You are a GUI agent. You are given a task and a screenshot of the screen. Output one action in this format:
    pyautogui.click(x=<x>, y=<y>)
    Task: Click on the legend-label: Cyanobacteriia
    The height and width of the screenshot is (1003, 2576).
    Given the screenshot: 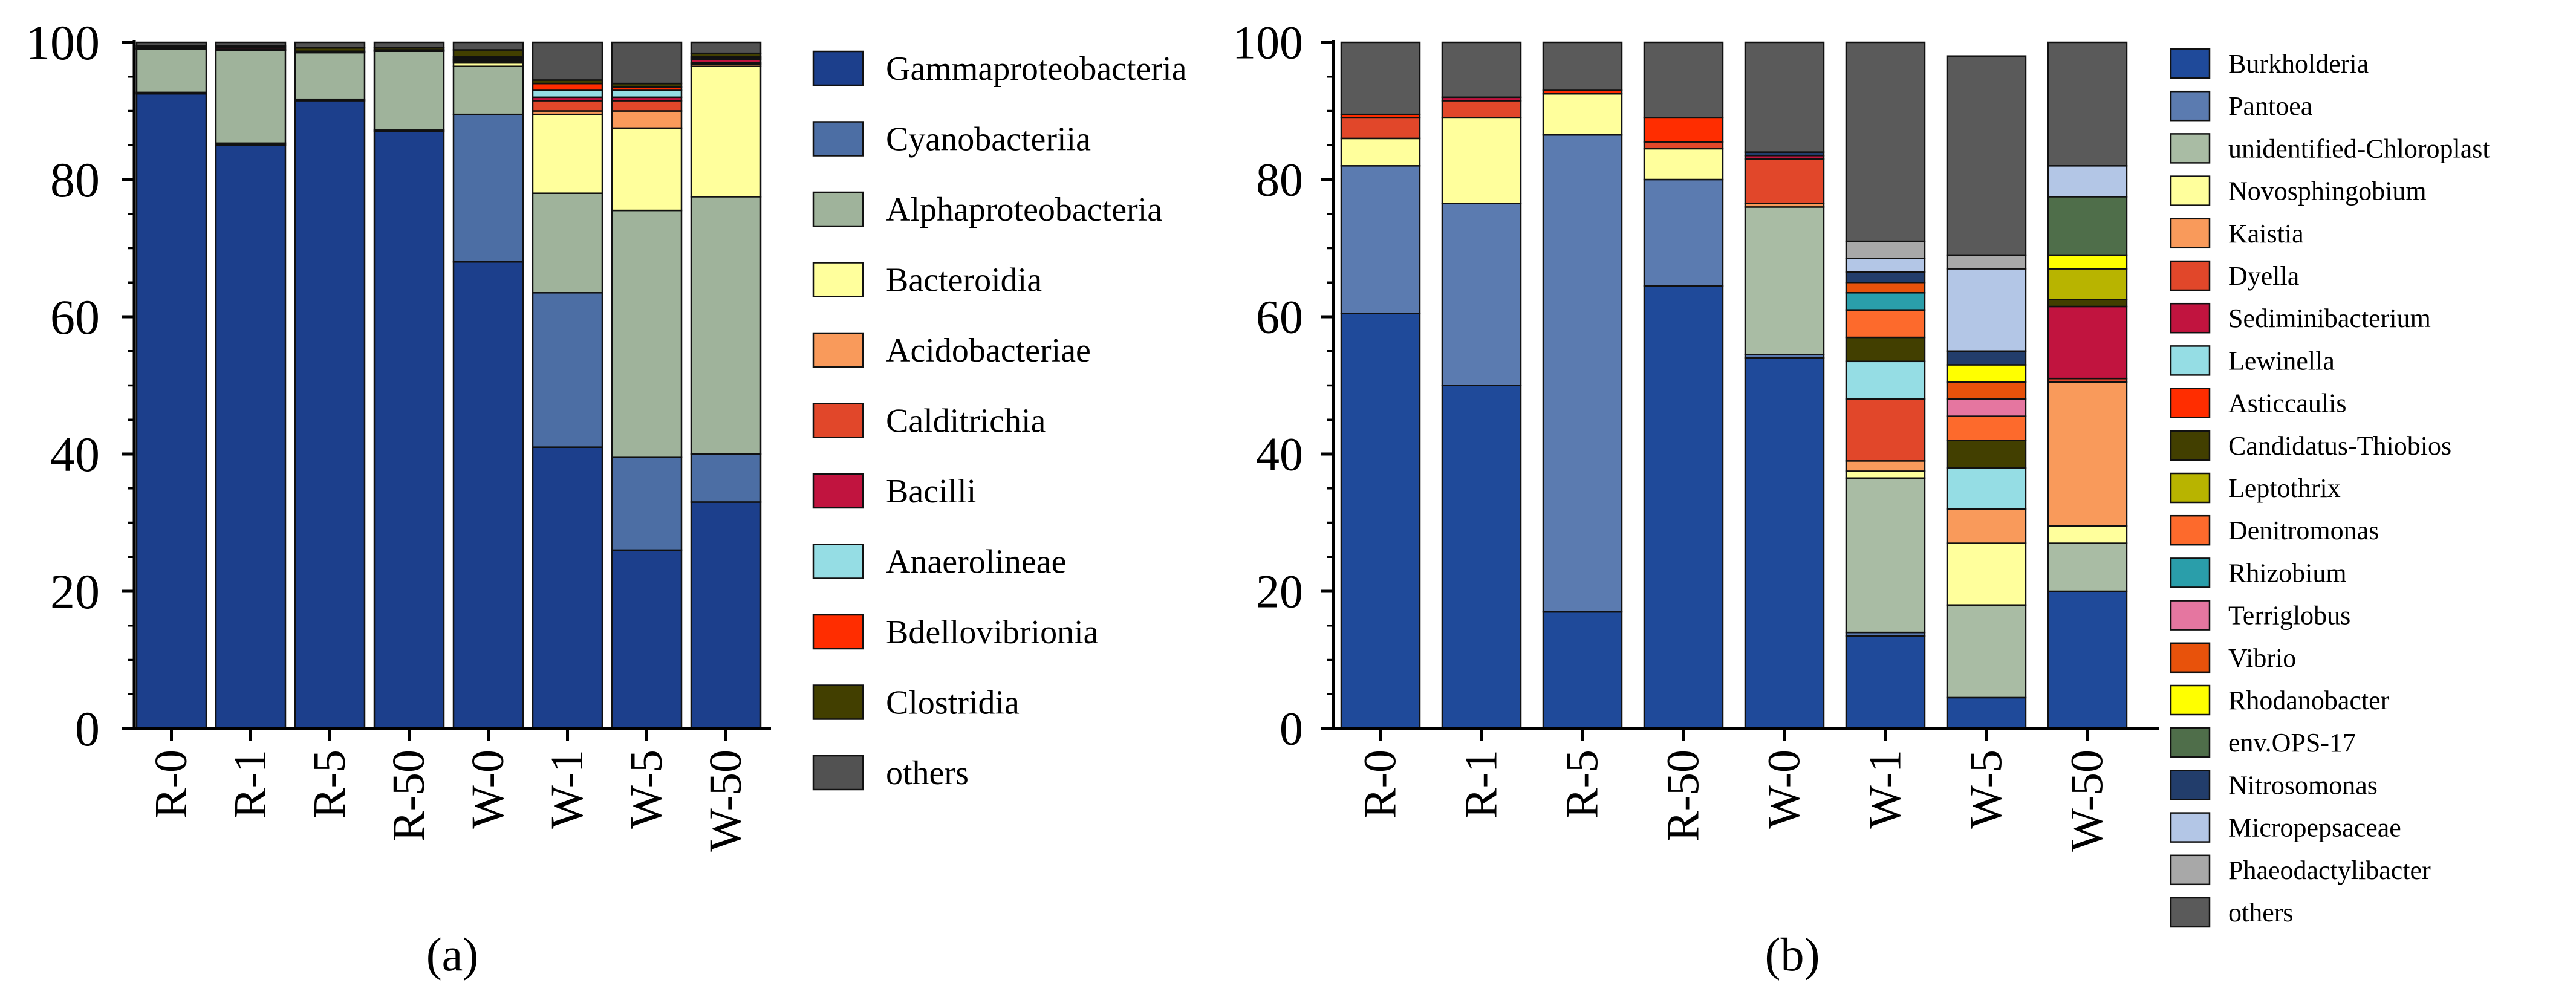 What is the action you would take?
    pyautogui.click(x=989, y=139)
    